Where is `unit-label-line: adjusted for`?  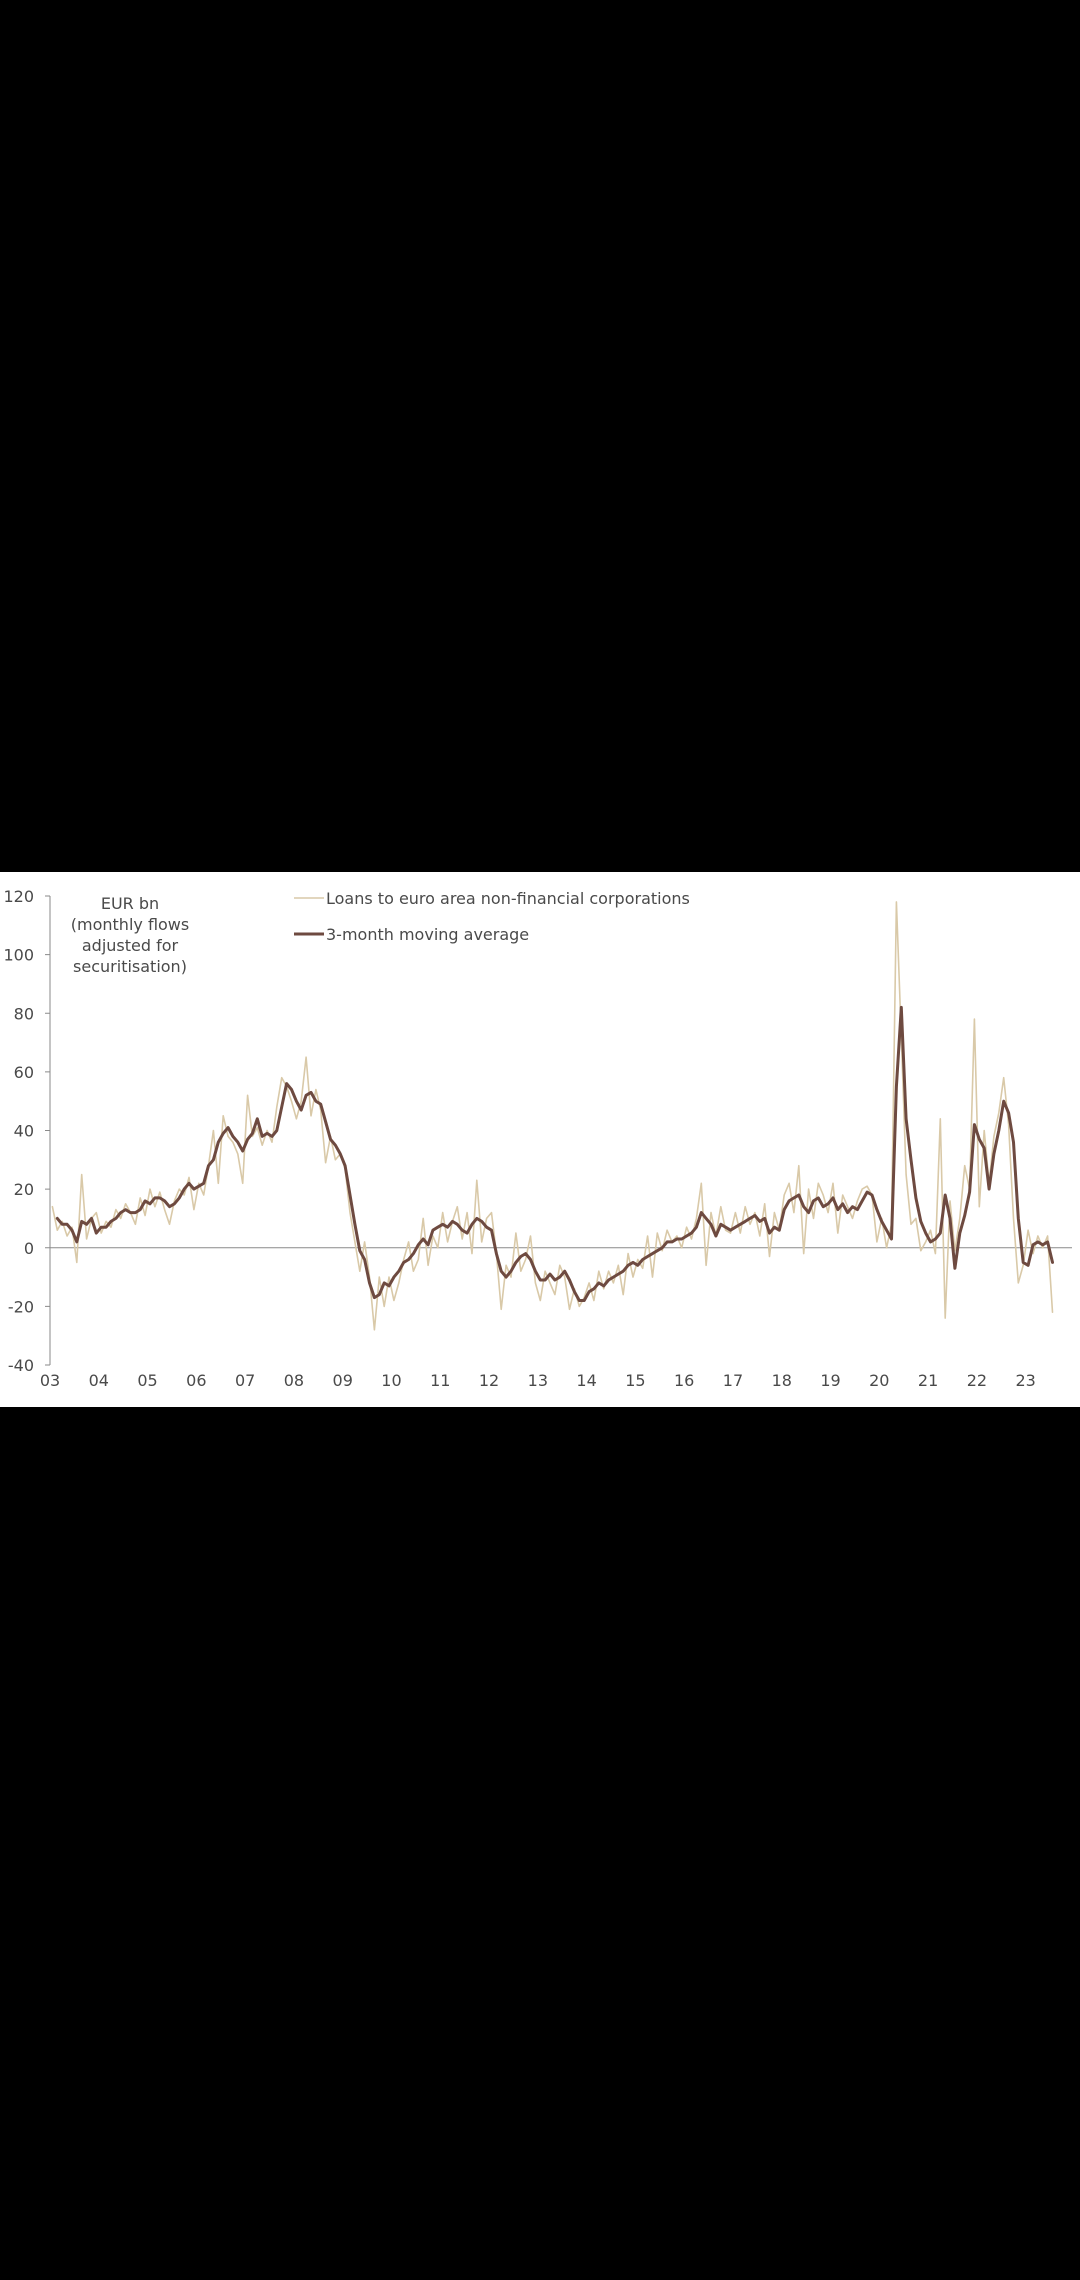
unit-label-line: adjusted for is located at coordinates (130, 945).